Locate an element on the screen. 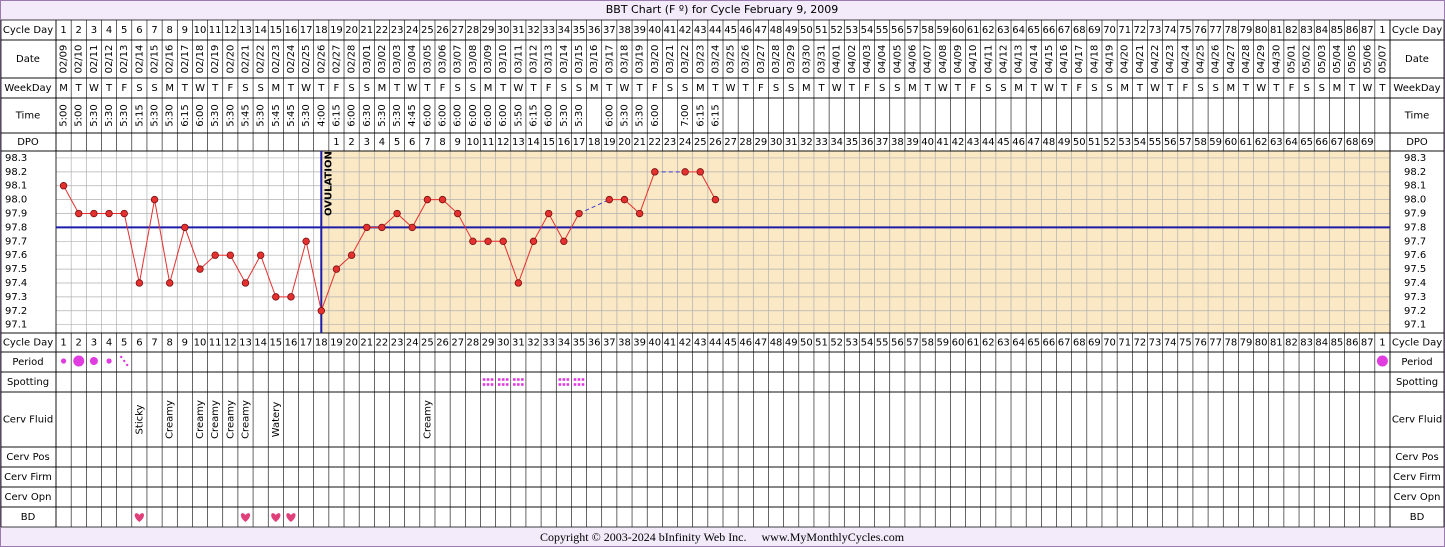 Image resolution: width=1445 pixels, height=547 pixels. dpo: 44 is located at coordinates (988, 142).